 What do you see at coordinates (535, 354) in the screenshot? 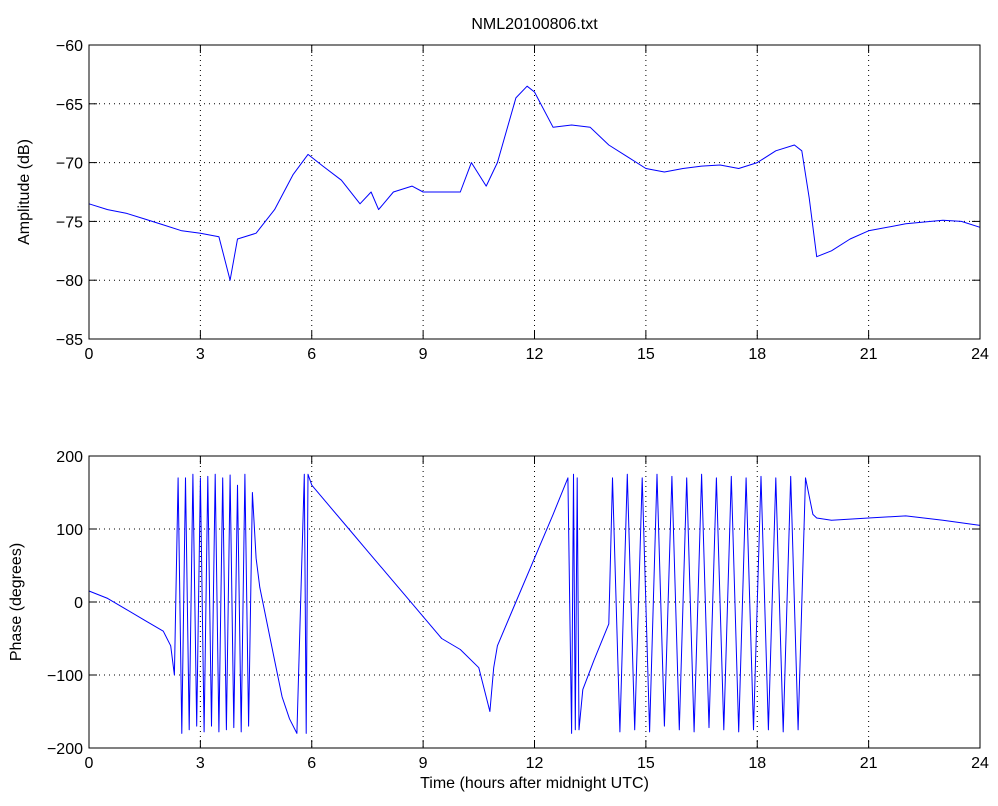
I see `amplitude-x-tick-label: 12` at bounding box center [535, 354].